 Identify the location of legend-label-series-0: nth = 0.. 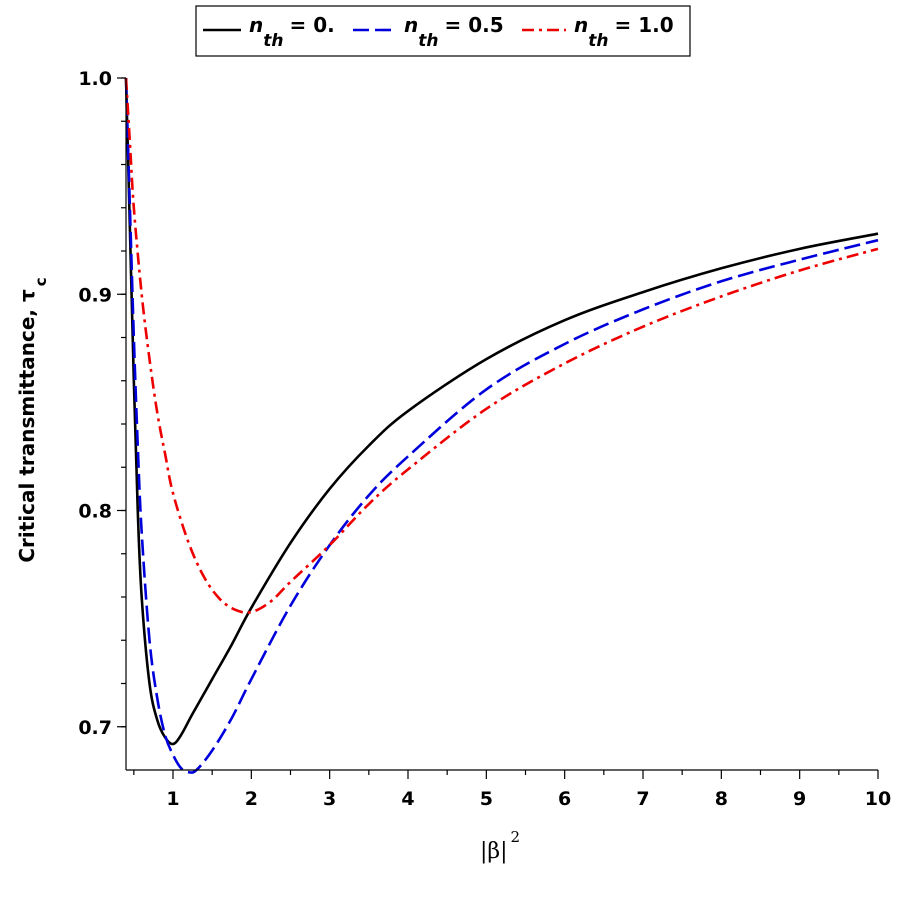
(292, 32).